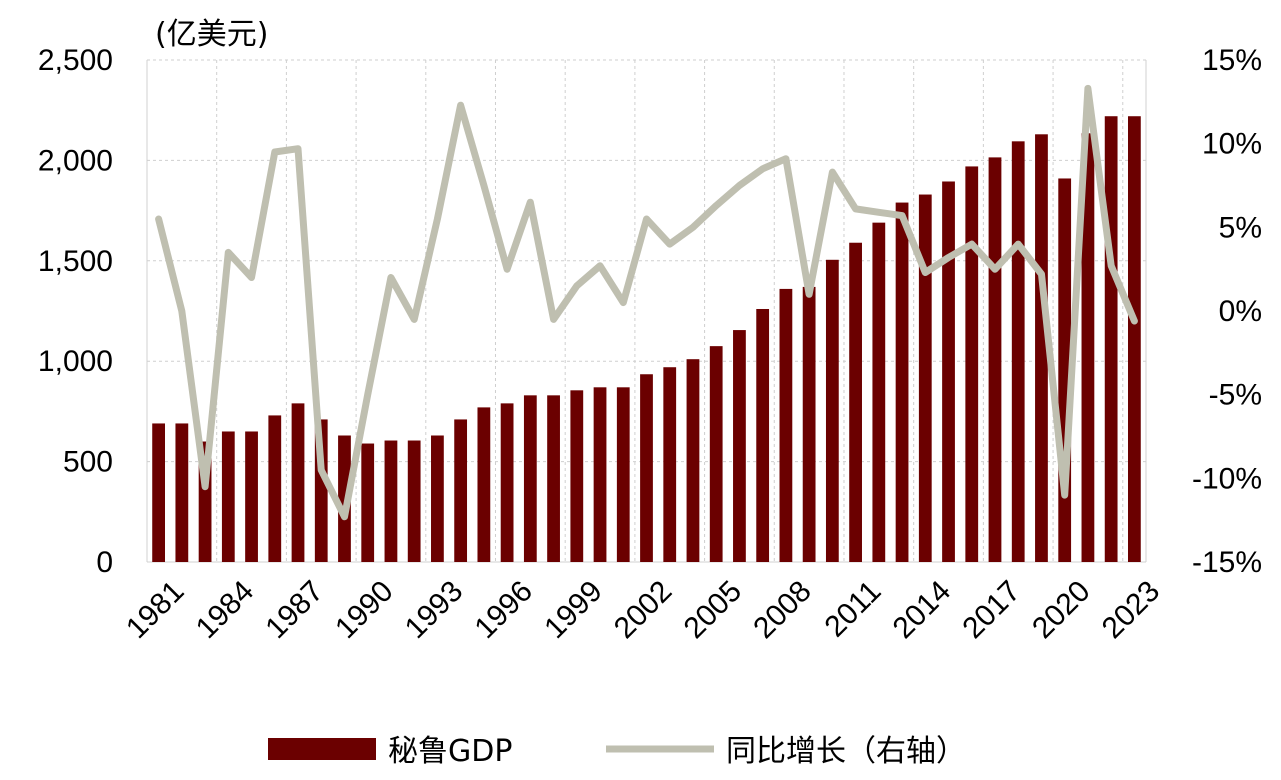  Describe the element at coordinates (1134, 339) in the screenshot. I see `gdp-bar-2023` at that location.